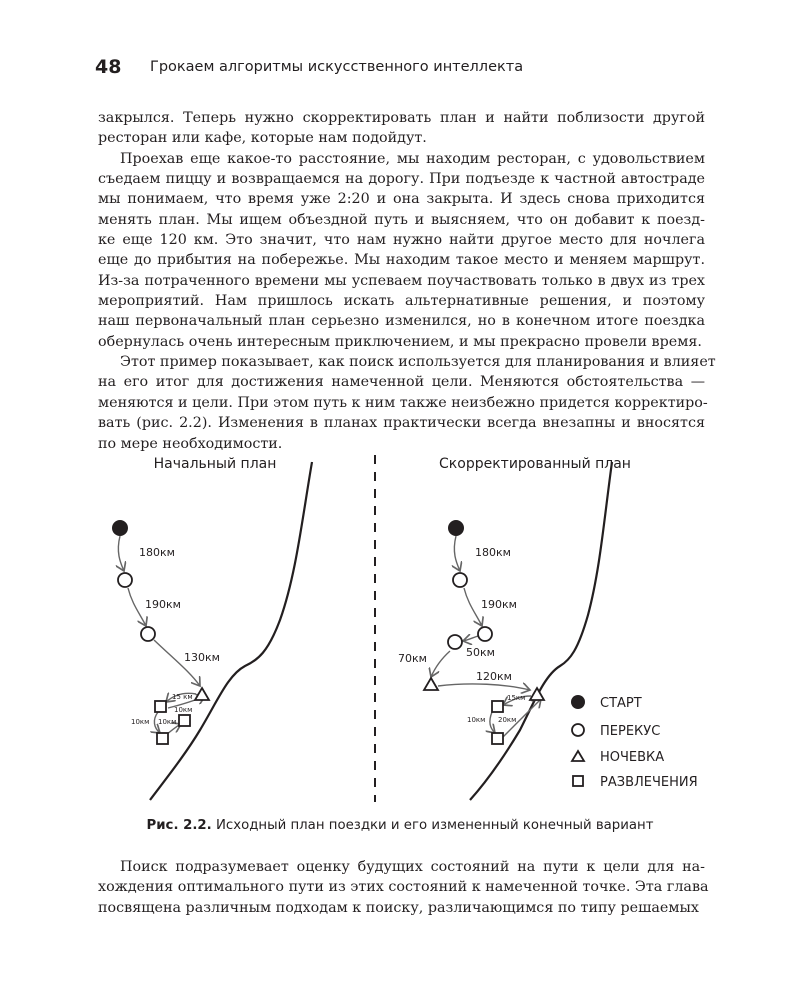 The width and height of the screenshot is (800, 1000). Describe the element at coordinates (179, 825) in the screenshot. I see `caption-number: Рис. 2.2.` at that location.